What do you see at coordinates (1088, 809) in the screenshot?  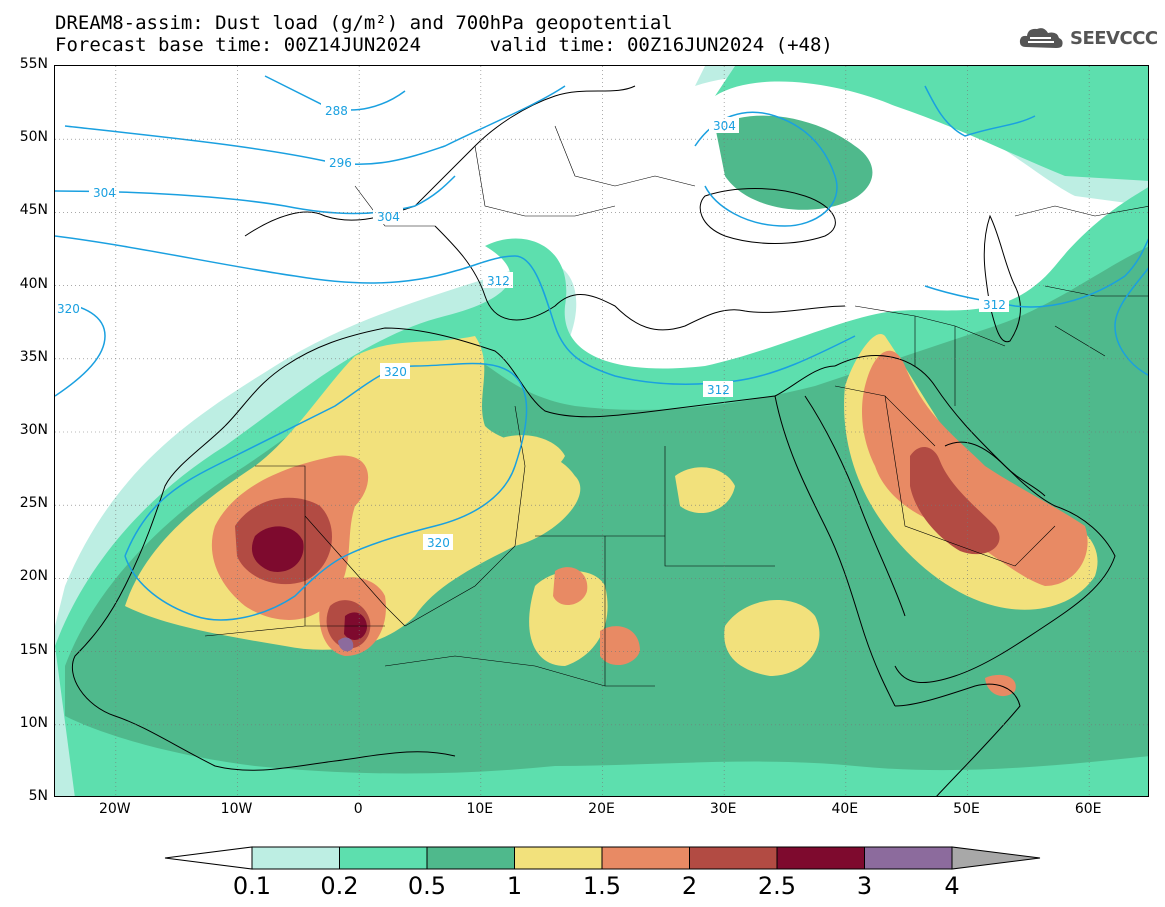 I see `lon-tick-label: 60E` at bounding box center [1088, 809].